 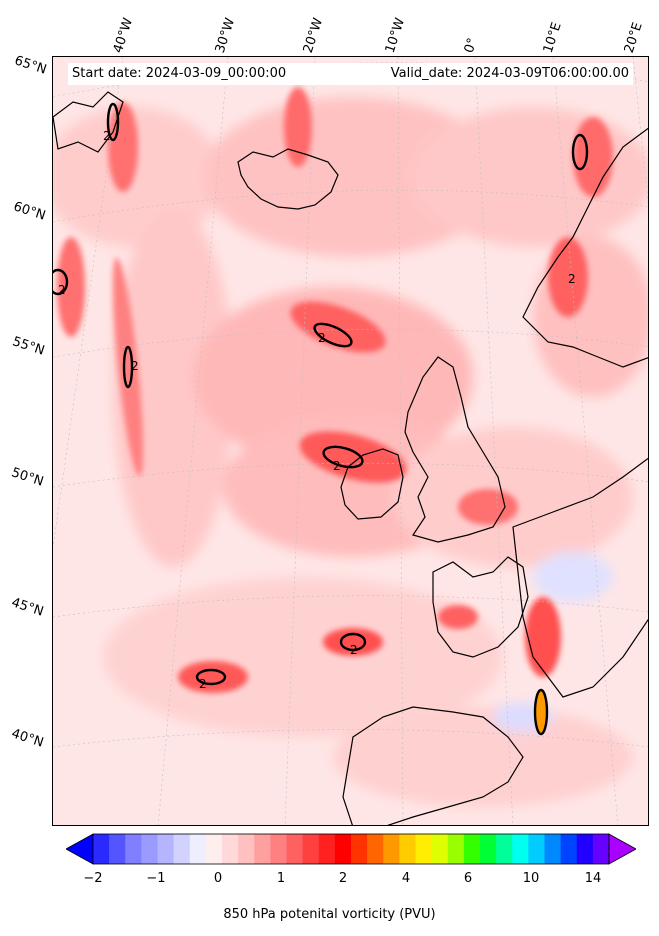 I want to click on lon-label-40w: 40°W, so click(x=123, y=35).